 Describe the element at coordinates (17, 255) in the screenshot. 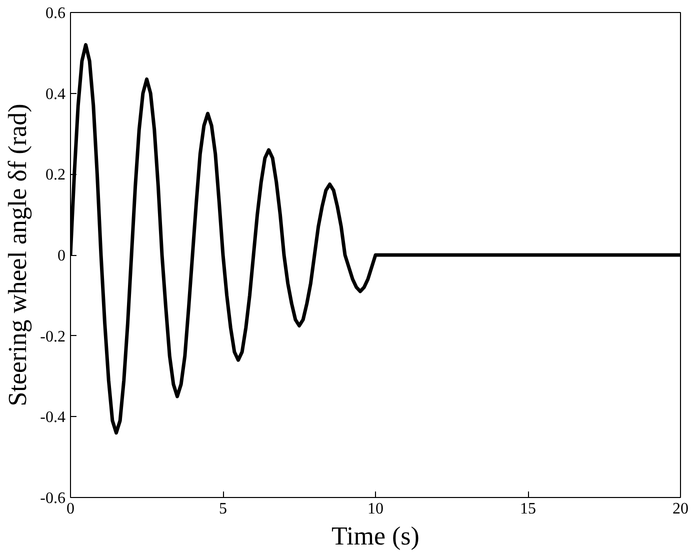

I see `y-axis-title: Steering wheel angle δf (rad)` at that location.